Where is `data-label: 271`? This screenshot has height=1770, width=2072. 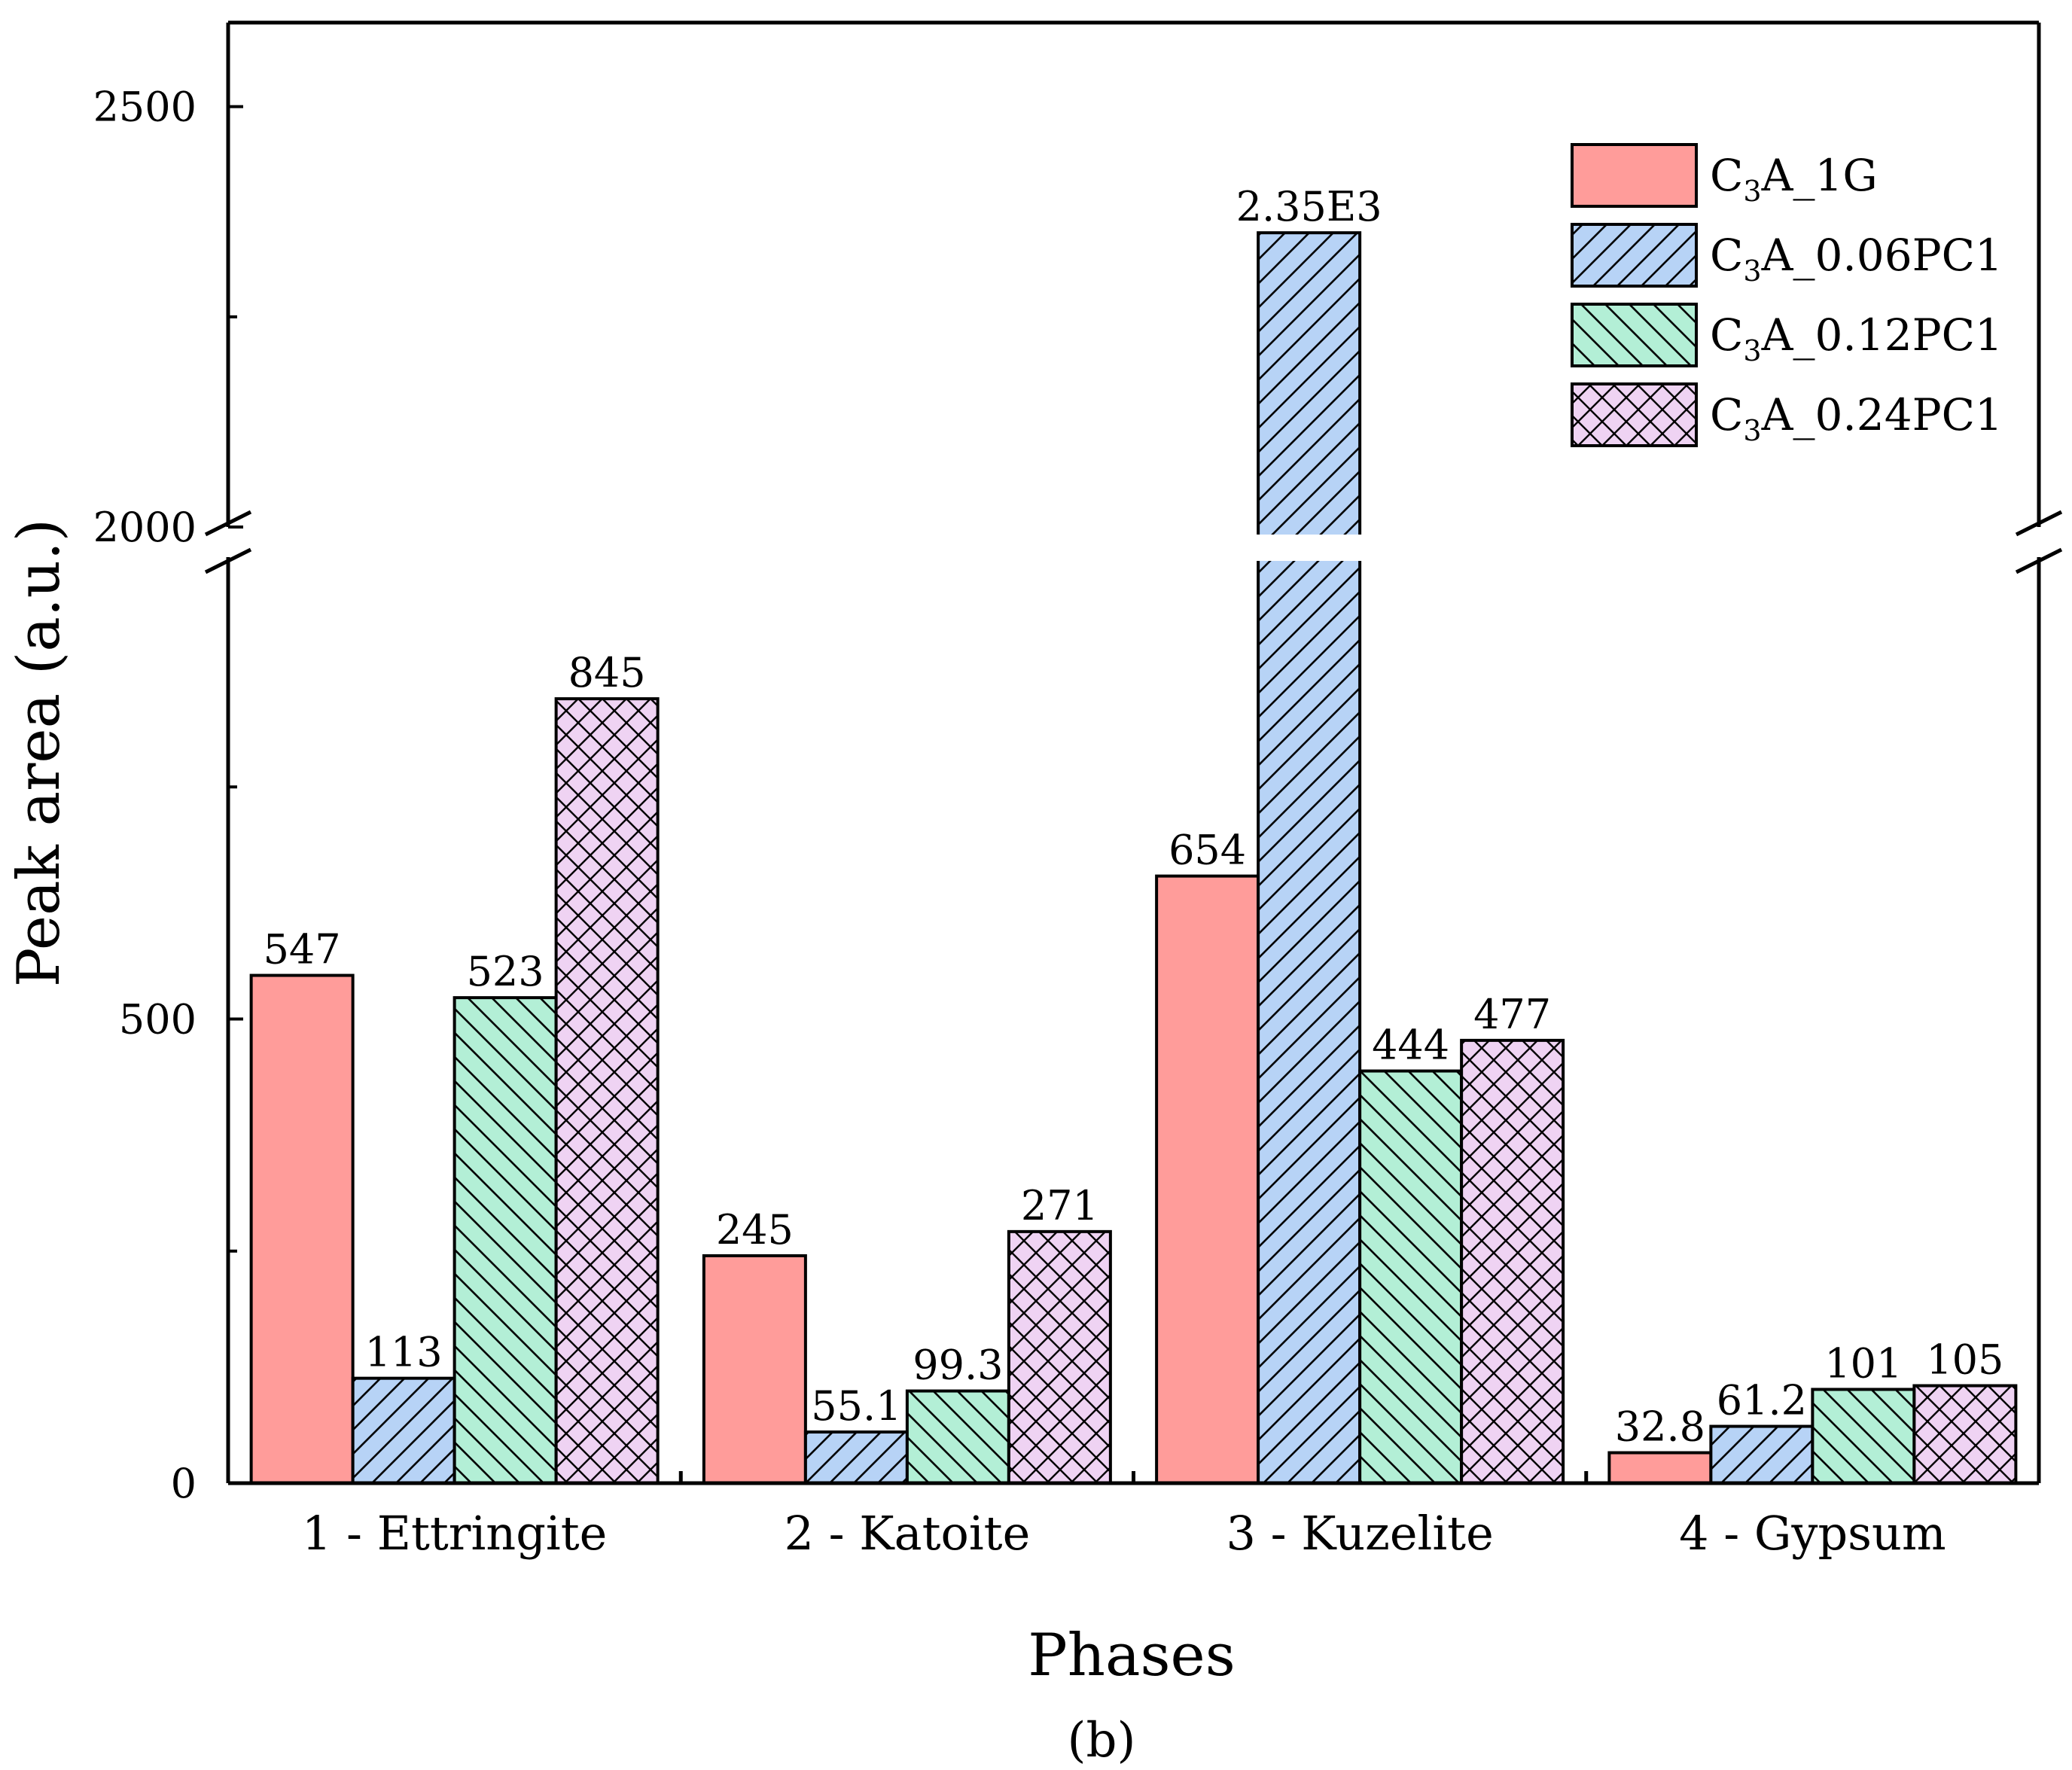 data-label: 271 is located at coordinates (1059, 1205).